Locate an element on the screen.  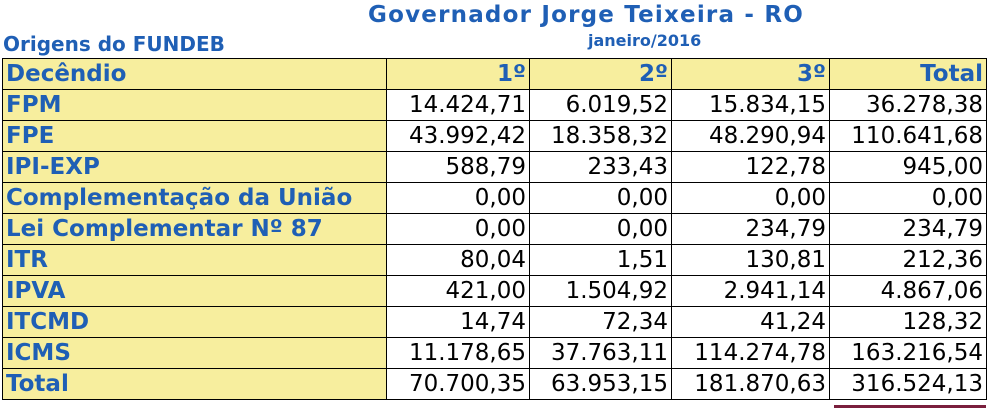
cell-decendio-2: 63.953,15 is located at coordinates (600, 384).